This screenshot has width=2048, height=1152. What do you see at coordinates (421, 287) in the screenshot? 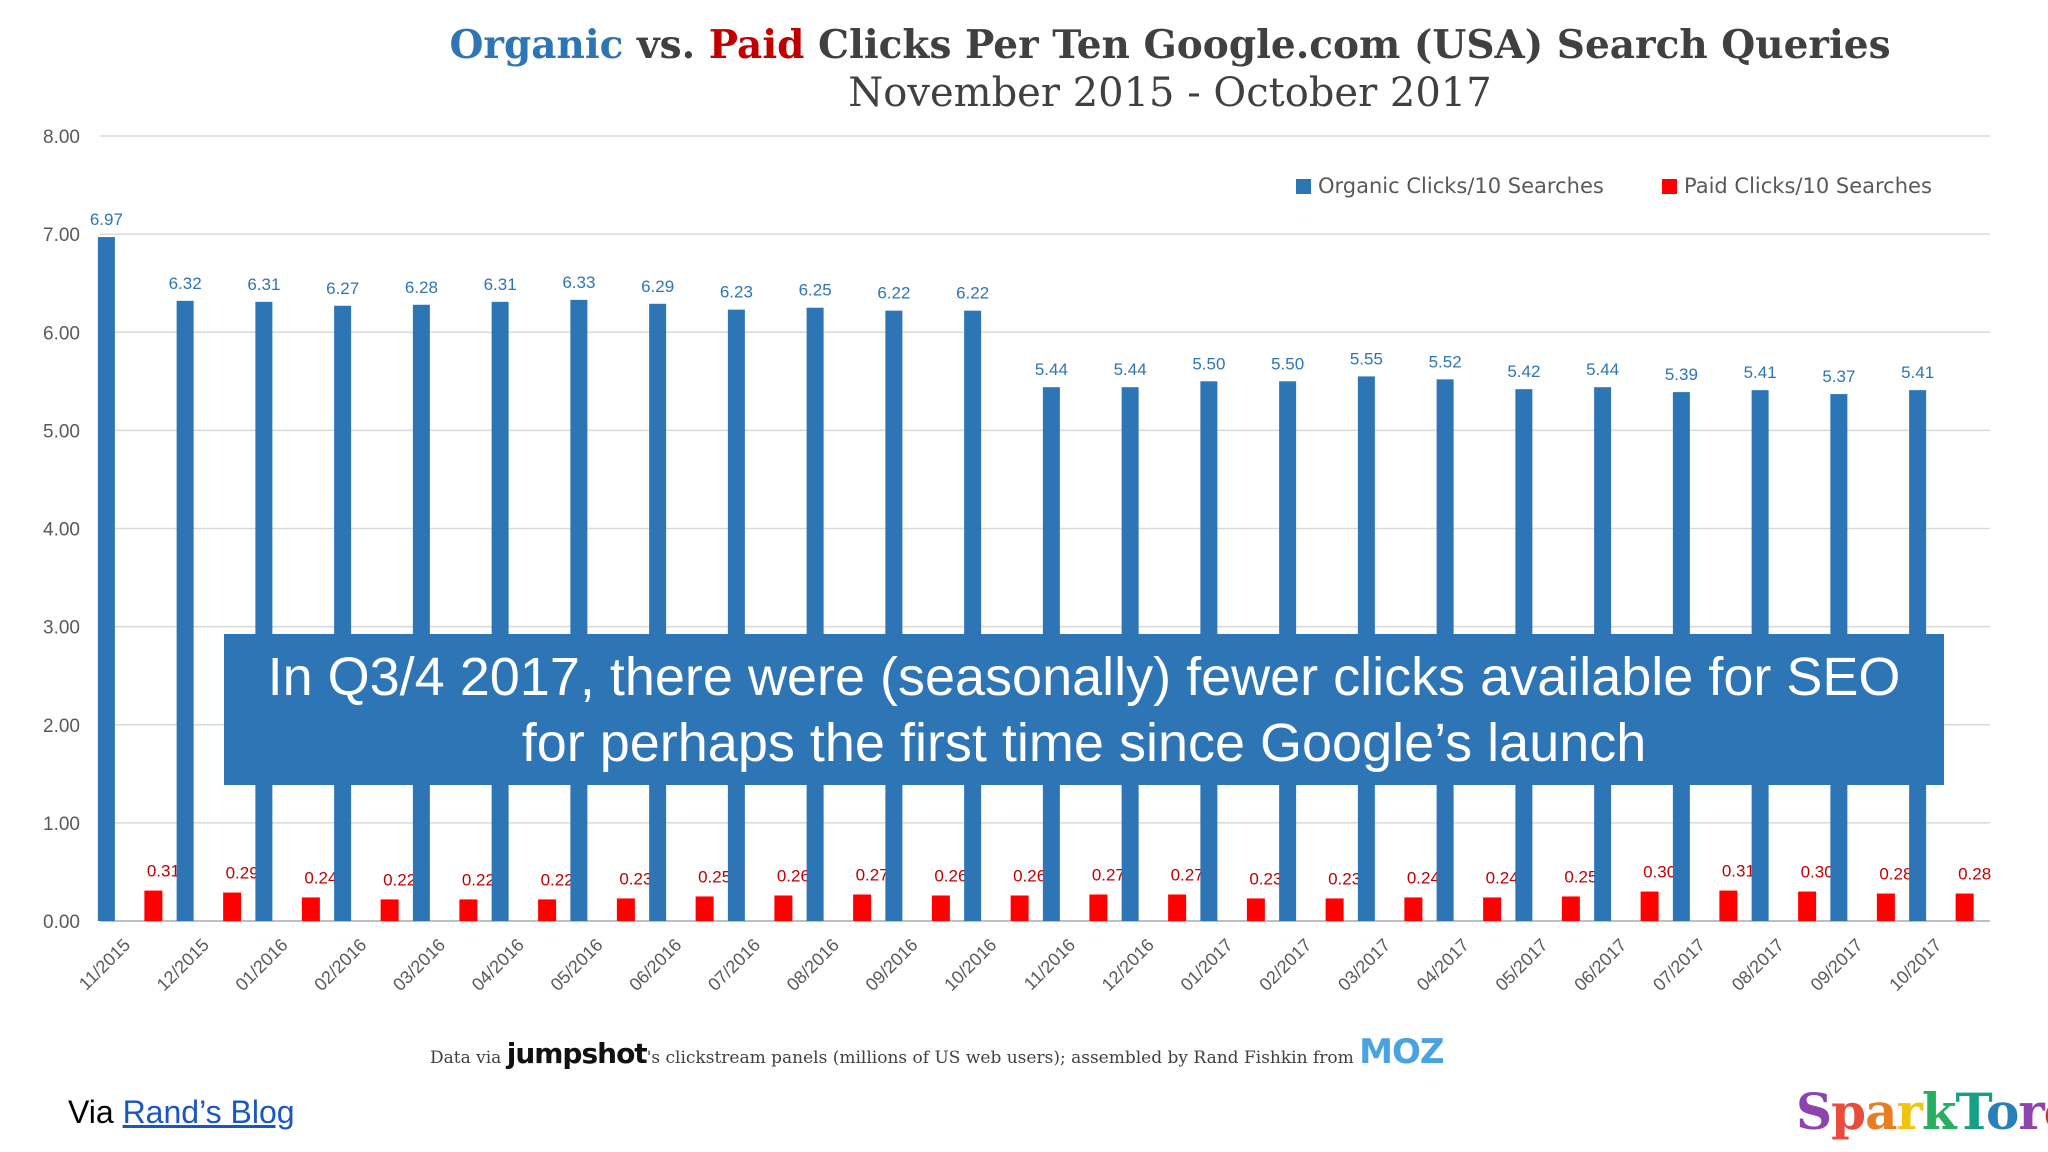
I see `organic-data-label: 6.28` at bounding box center [421, 287].